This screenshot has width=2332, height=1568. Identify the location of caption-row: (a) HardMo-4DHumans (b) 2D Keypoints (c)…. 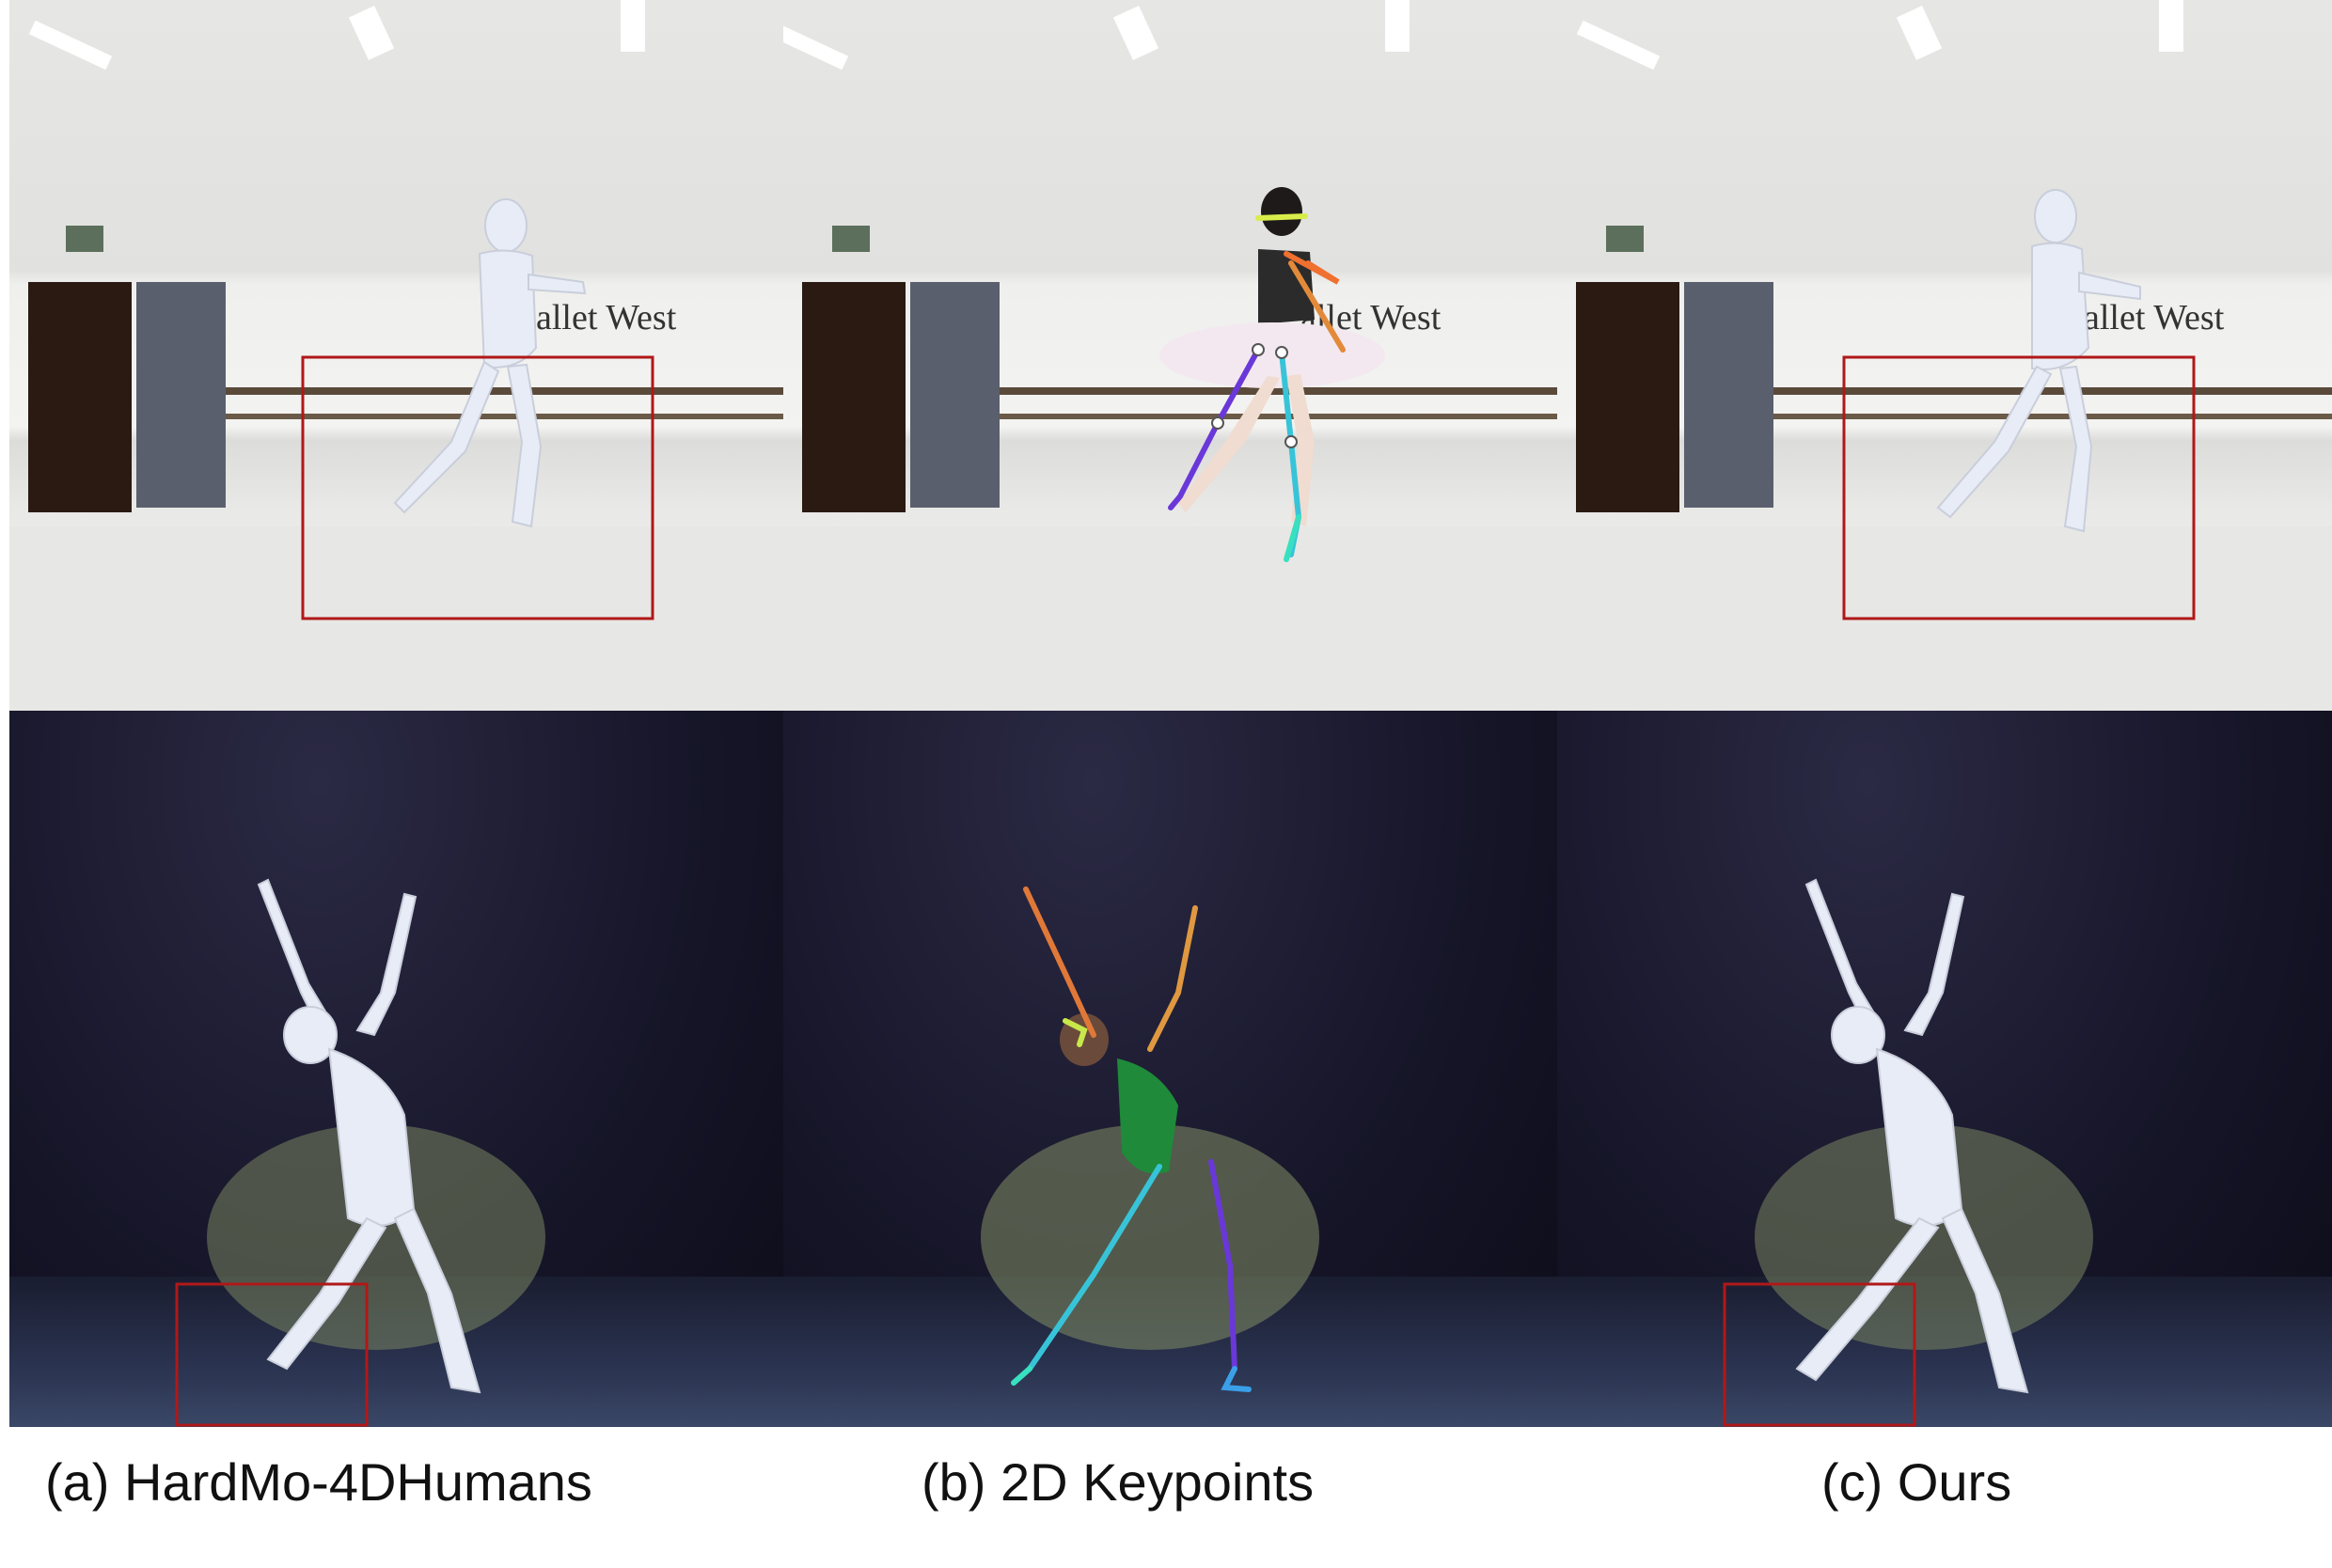
(1166, 1490).